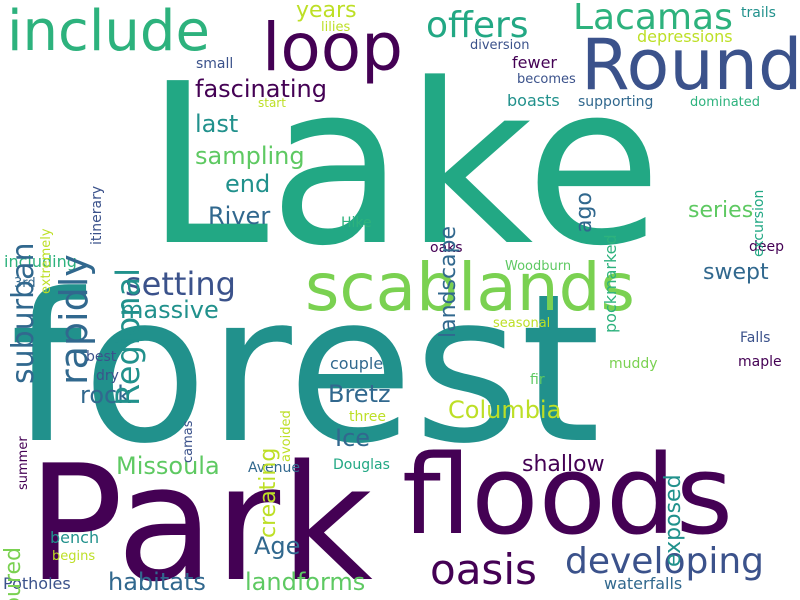 This screenshot has width=800, height=600. Describe the element at coordinates (305, 582) in the screenshot. I see `word-landforms: landforms` at that location.